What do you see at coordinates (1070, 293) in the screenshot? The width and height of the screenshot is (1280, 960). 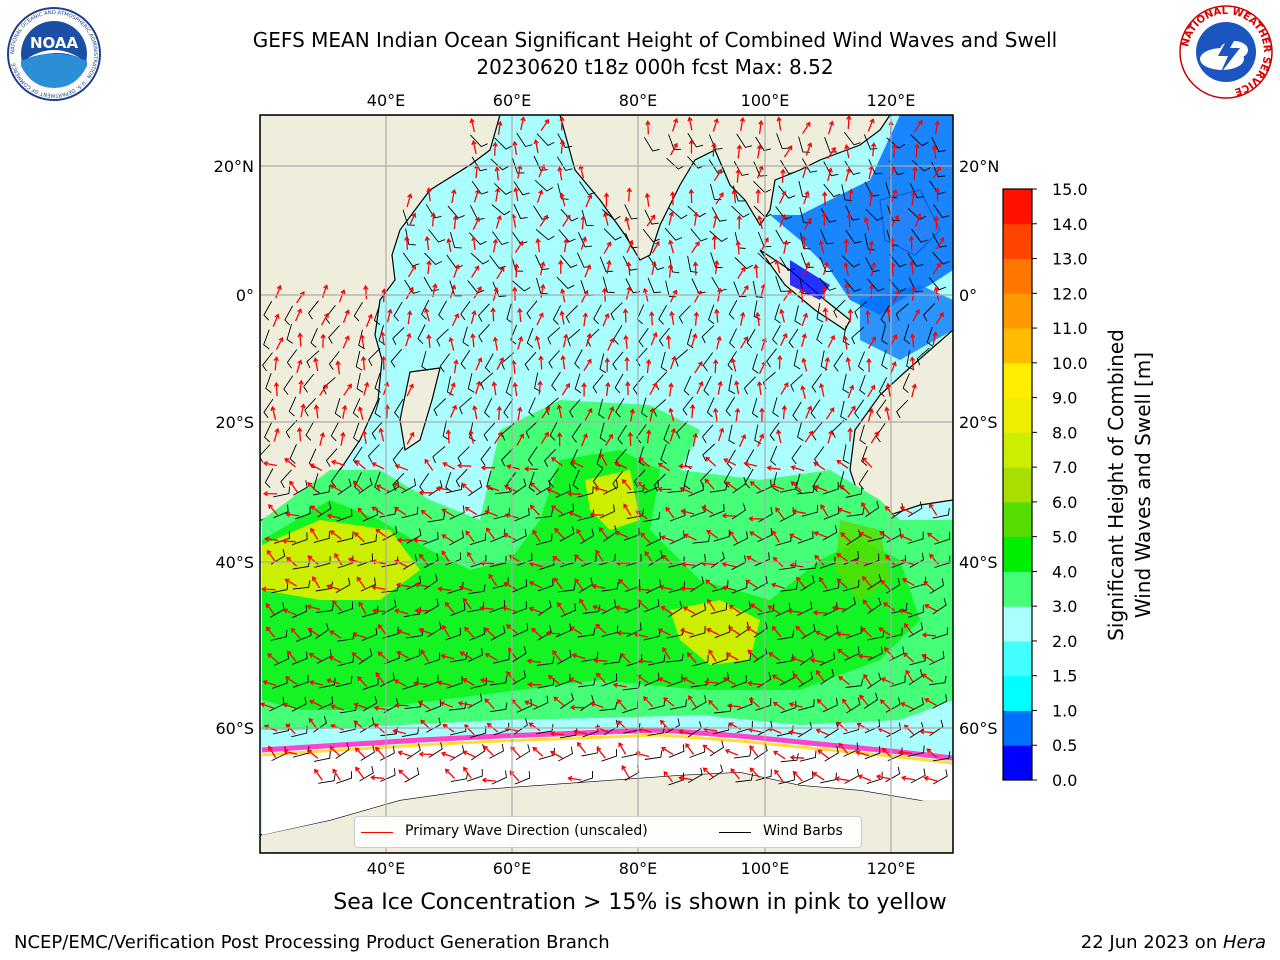 I see `colorbar-tick-label: 12.0` at bounding box center [1070, 293].